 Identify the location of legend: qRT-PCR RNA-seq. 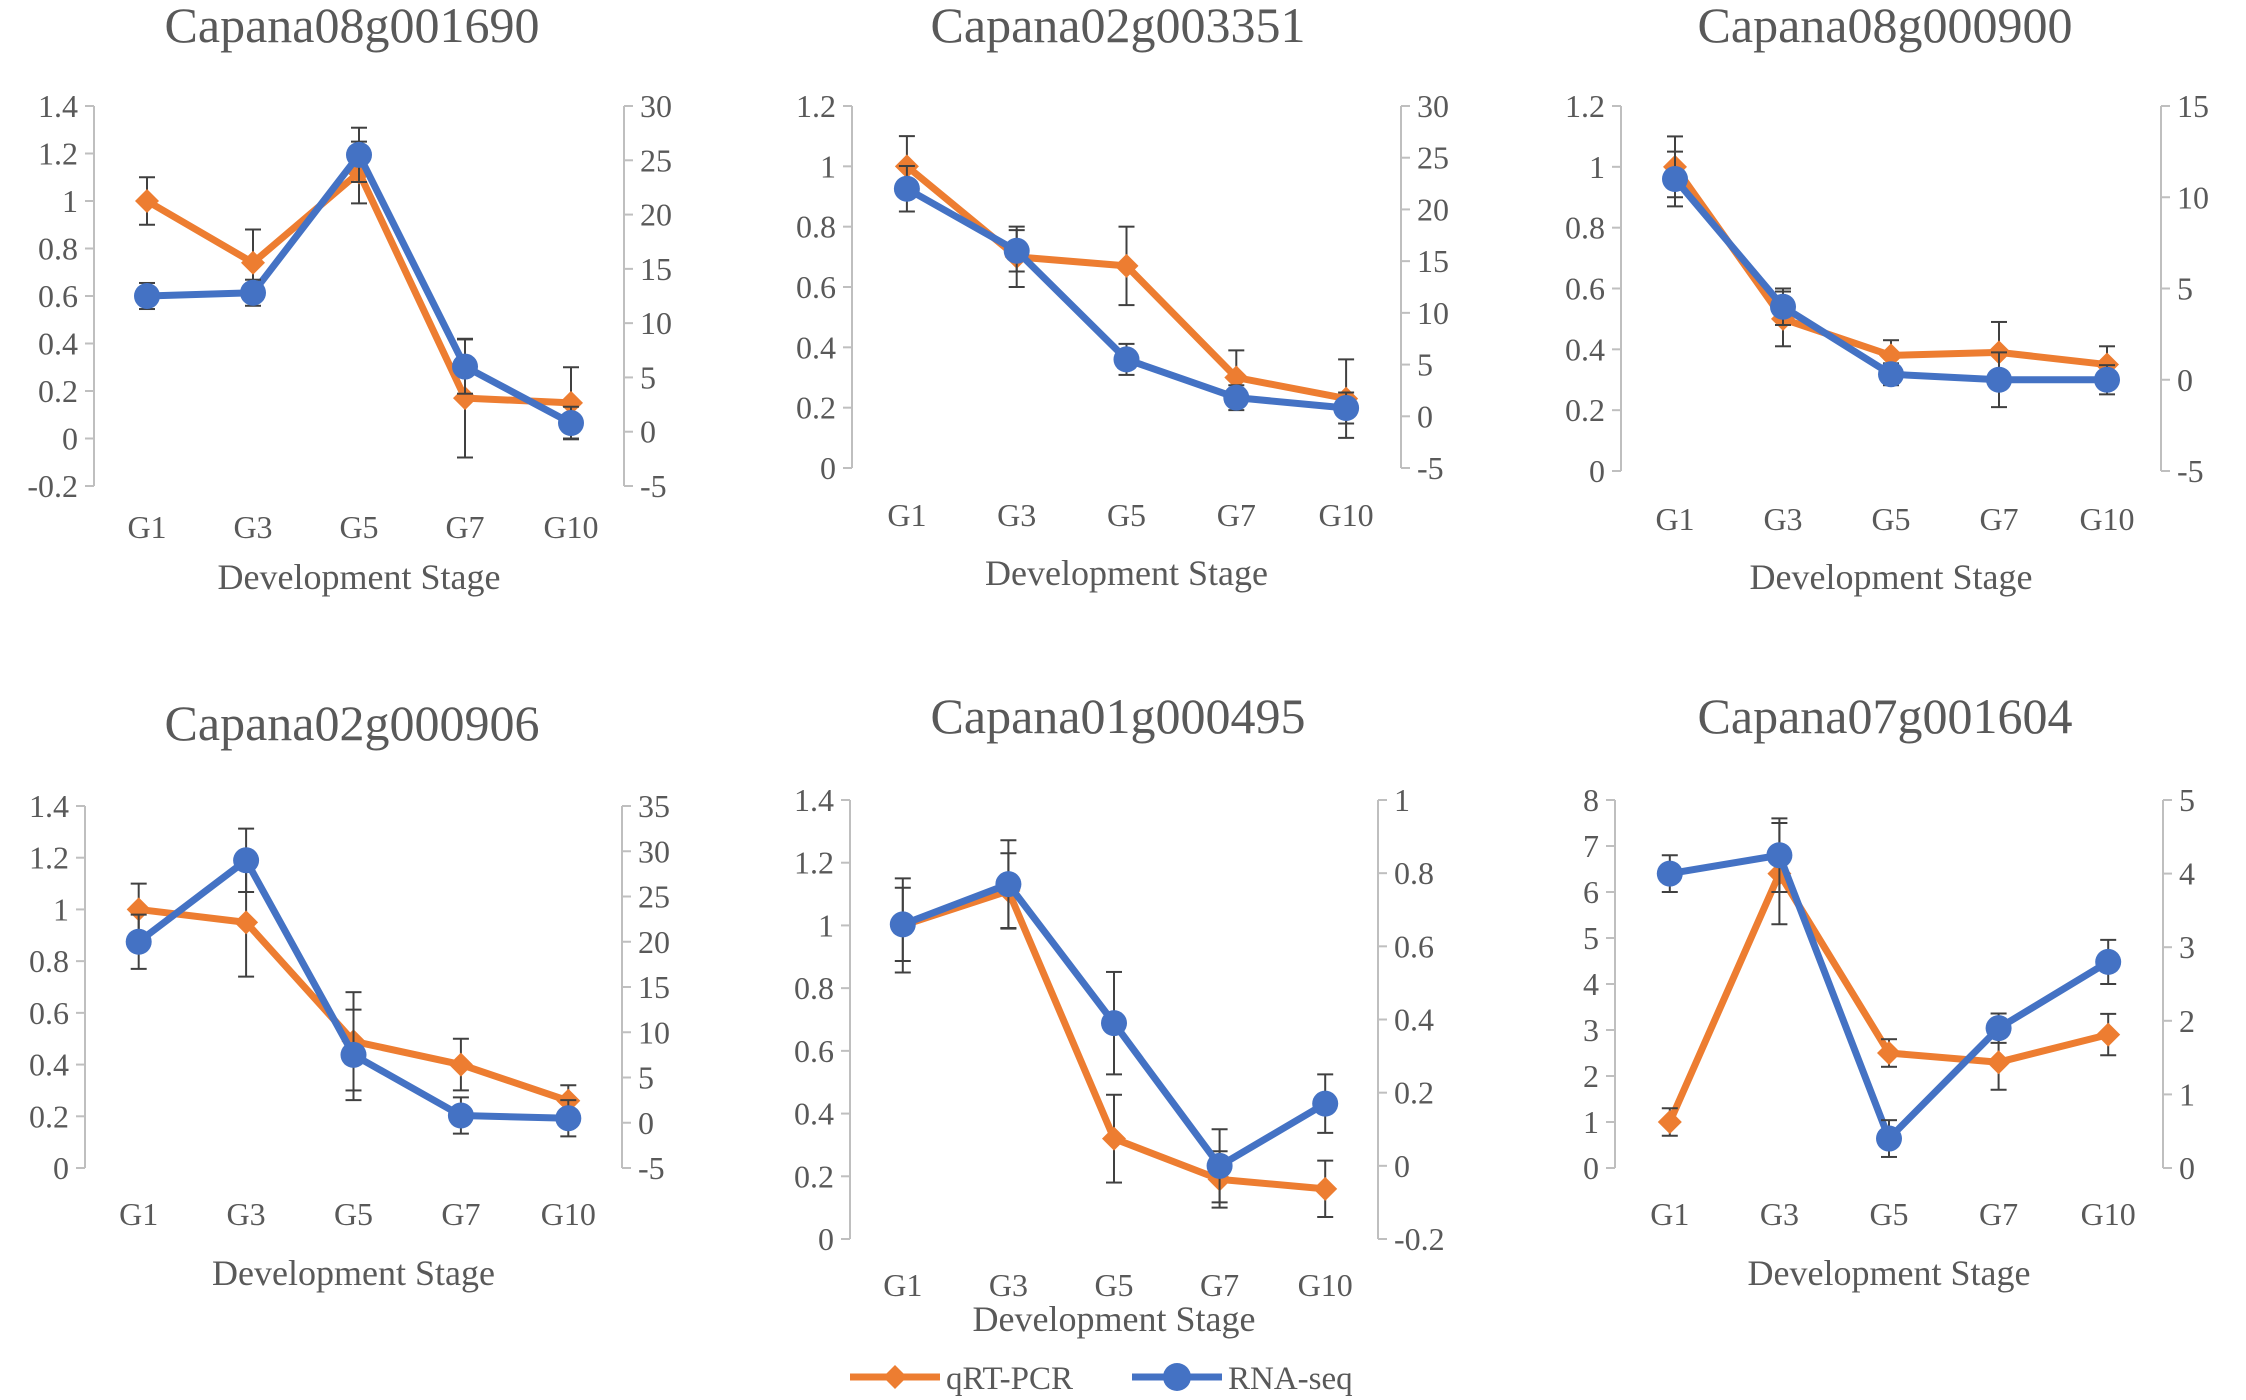
(1101, 1379).